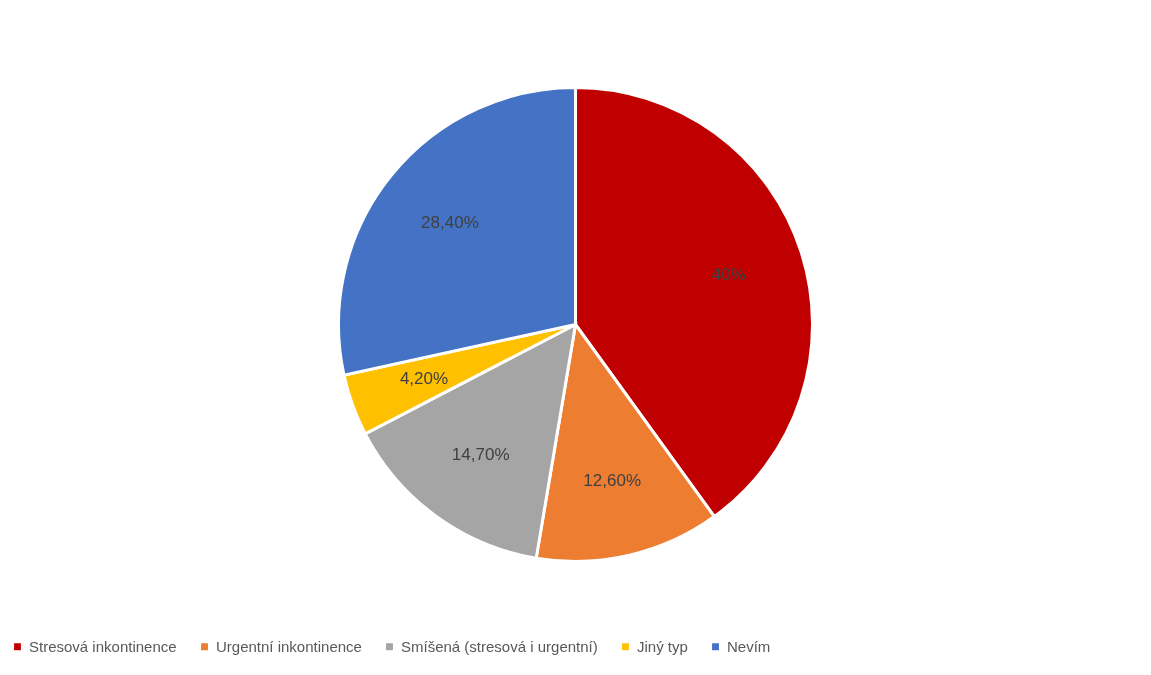 The image size is (1151, 675). Describe the element at coordinates (103, 646) in the screenshot. I see `legend-label: Stresová inkontinence` at that location.